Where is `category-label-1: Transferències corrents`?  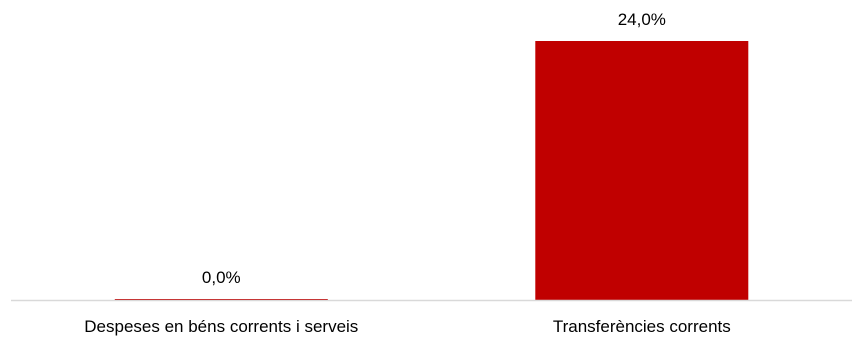
category-label-1: Transferències corrents is located at coordinates (642, 326).